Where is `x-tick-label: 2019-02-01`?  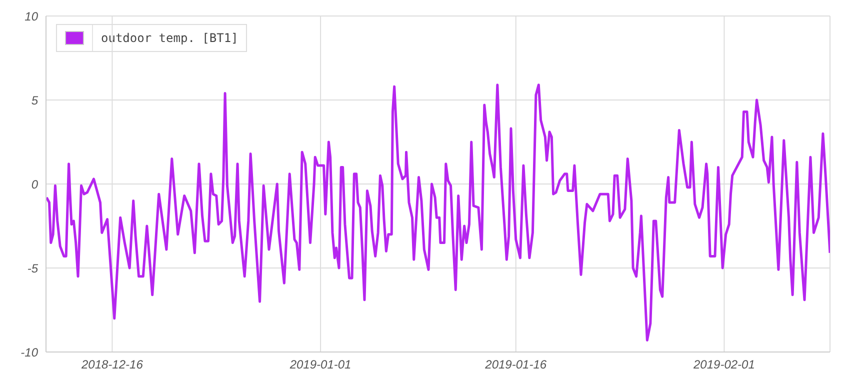 x-tick-label: 2019-02-01 is located at coordinates (723, 365).